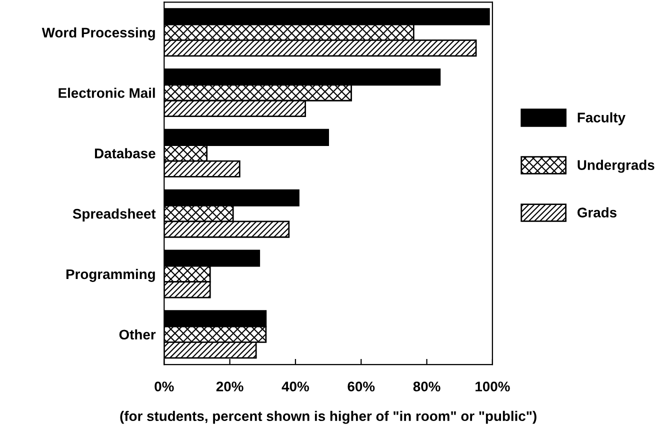 Image resolution: width=670 pixels, height=434 pixels. What do you see at coordinates (98, 33) in the screenshot?
I see `y-tick-label: Word Processing` at bounding box center [98, 33].